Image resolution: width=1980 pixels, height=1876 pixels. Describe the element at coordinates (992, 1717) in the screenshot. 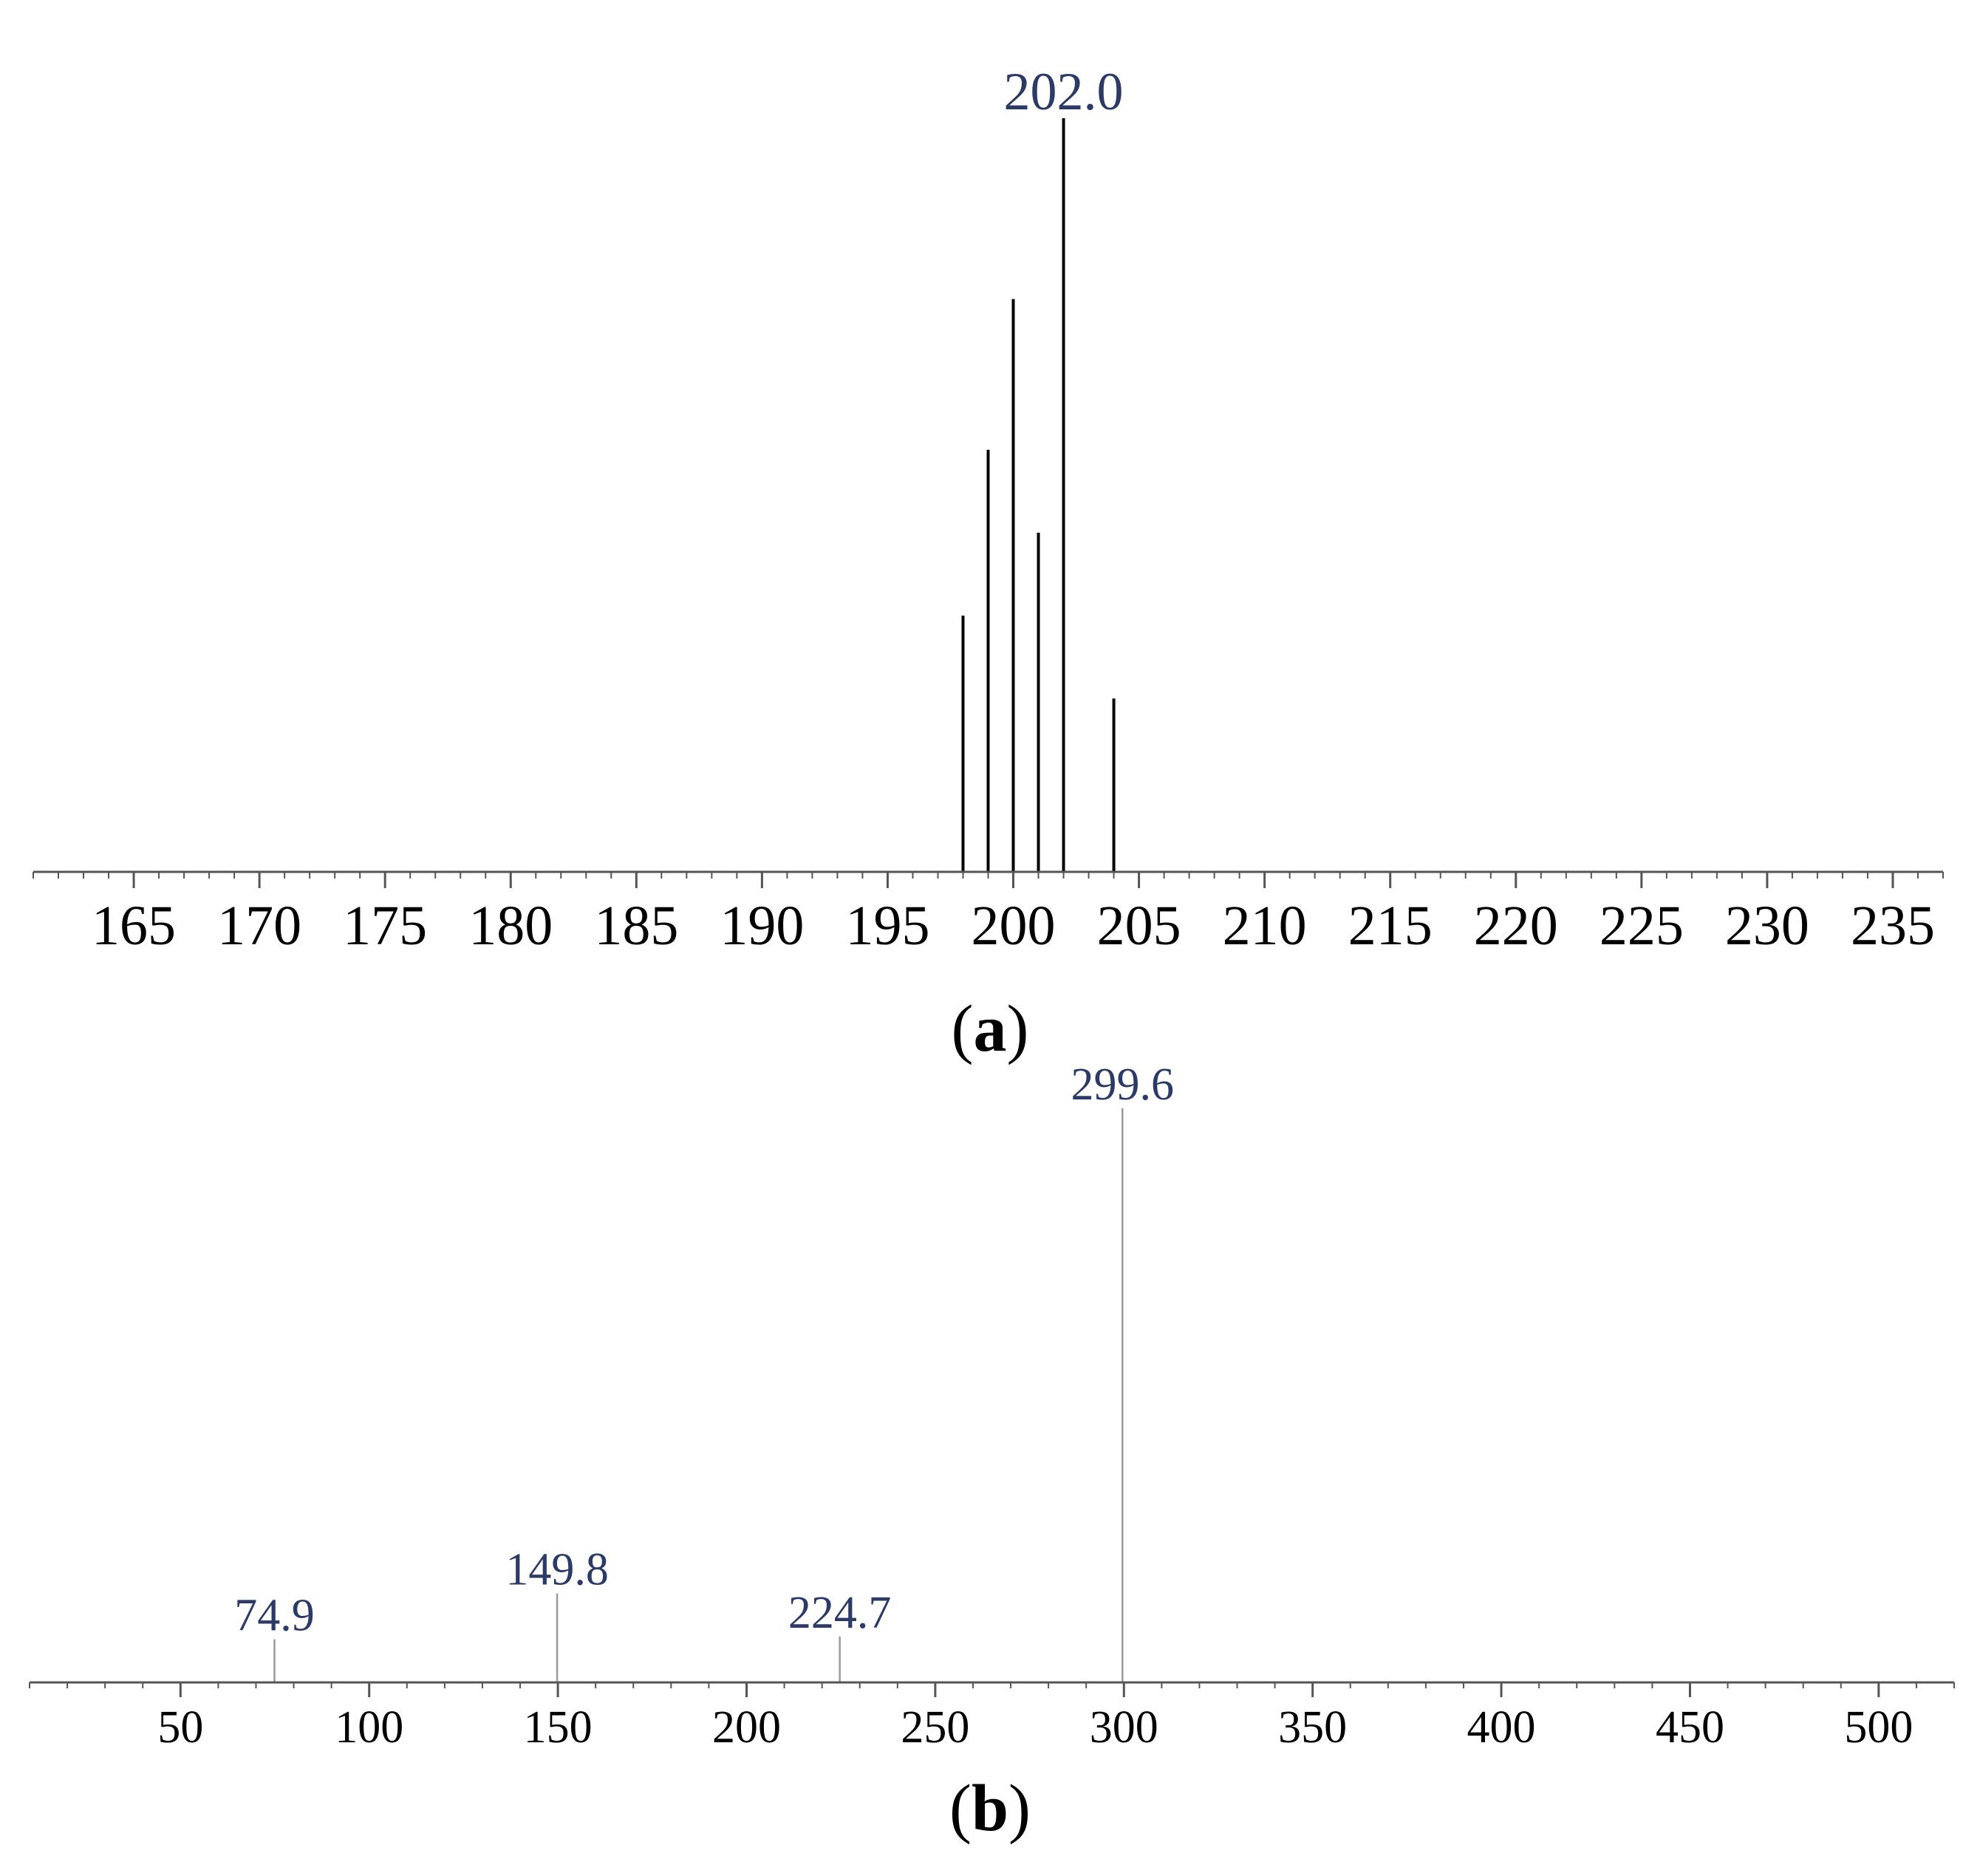

I see `panel-b-ticks: 50 100 150 200 250 300 350 400 450 500` at that location.